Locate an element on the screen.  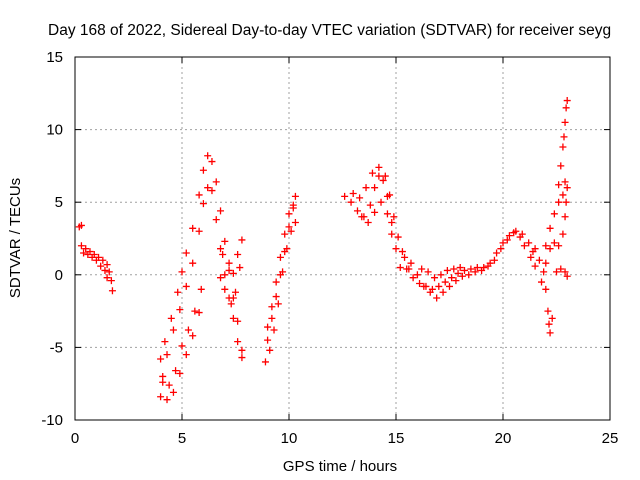
y-tick-label: 0 is located at coordinates (59, 275).